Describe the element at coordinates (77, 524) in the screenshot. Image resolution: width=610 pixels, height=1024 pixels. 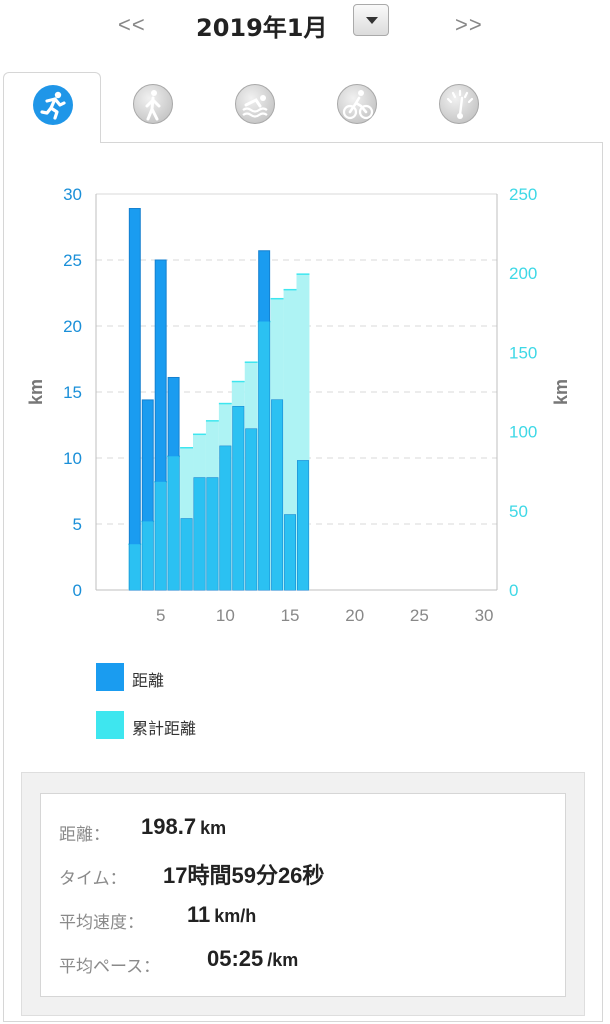
I see `left-tick-label: 5` at that location.